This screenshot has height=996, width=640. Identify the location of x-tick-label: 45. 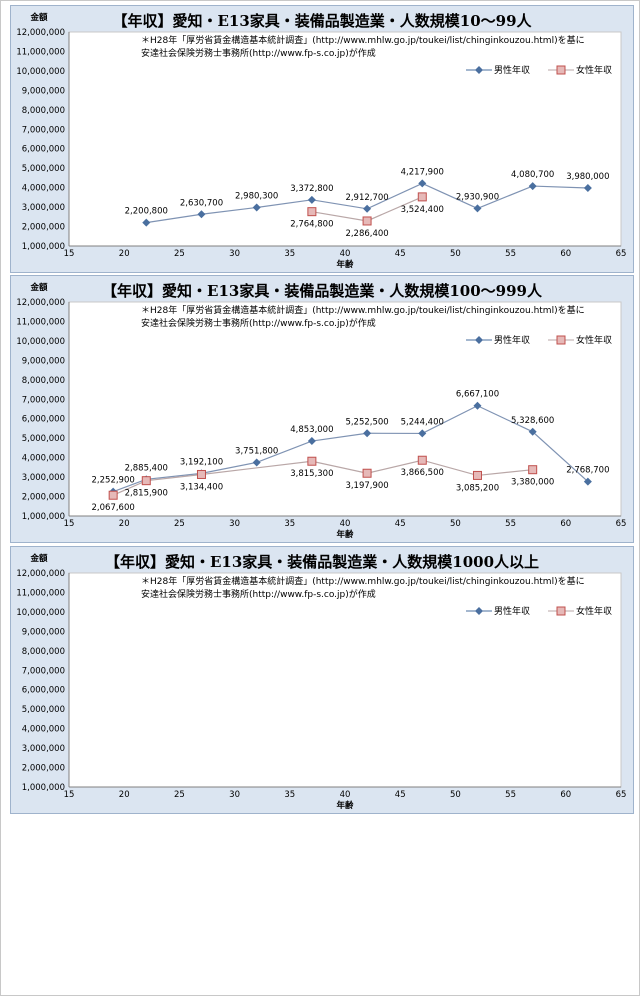
(400, 524).